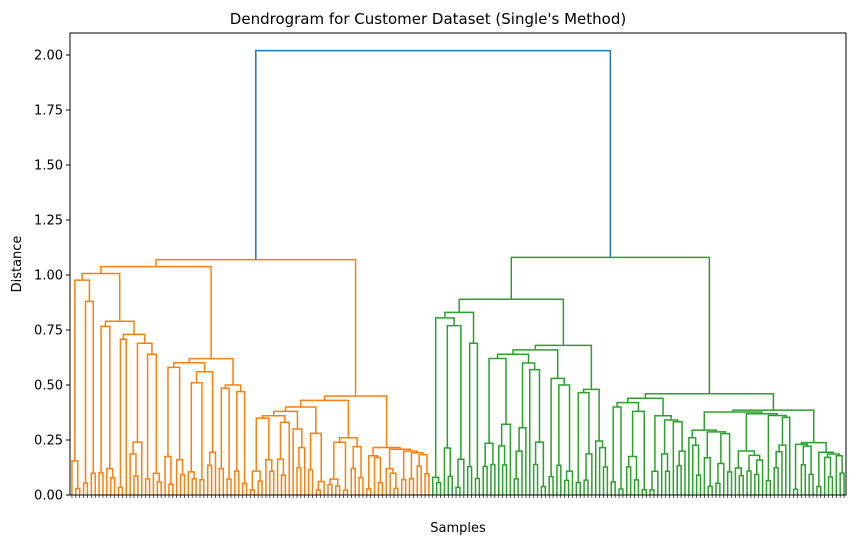 Image resolution: width=856 pixels, height=547 pixels. What do you see at coordinates (48, 331) in the screenshot?
I see `y-tick-label: 0.75` at bounding box center [48, 331].